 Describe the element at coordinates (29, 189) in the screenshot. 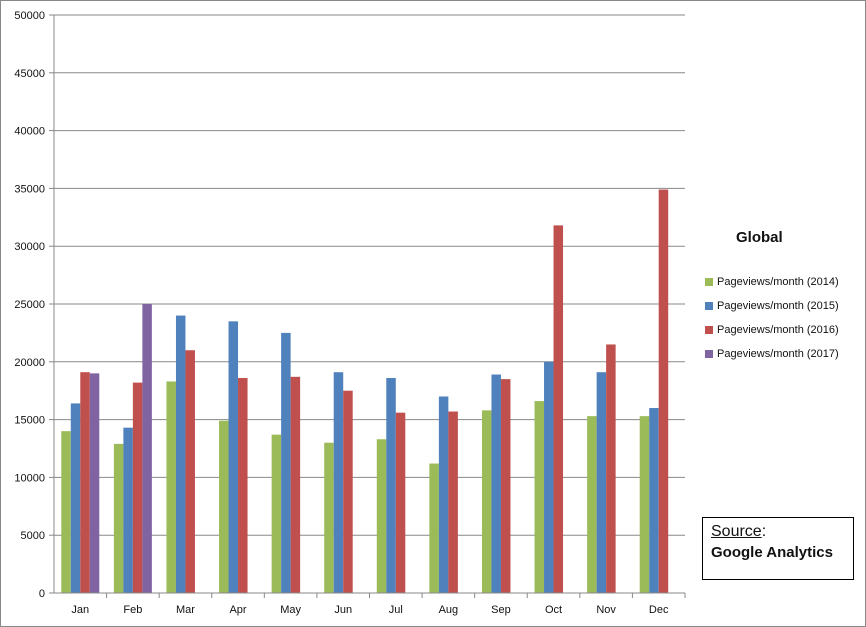

I see `y-tick-label: 35000` at that location.